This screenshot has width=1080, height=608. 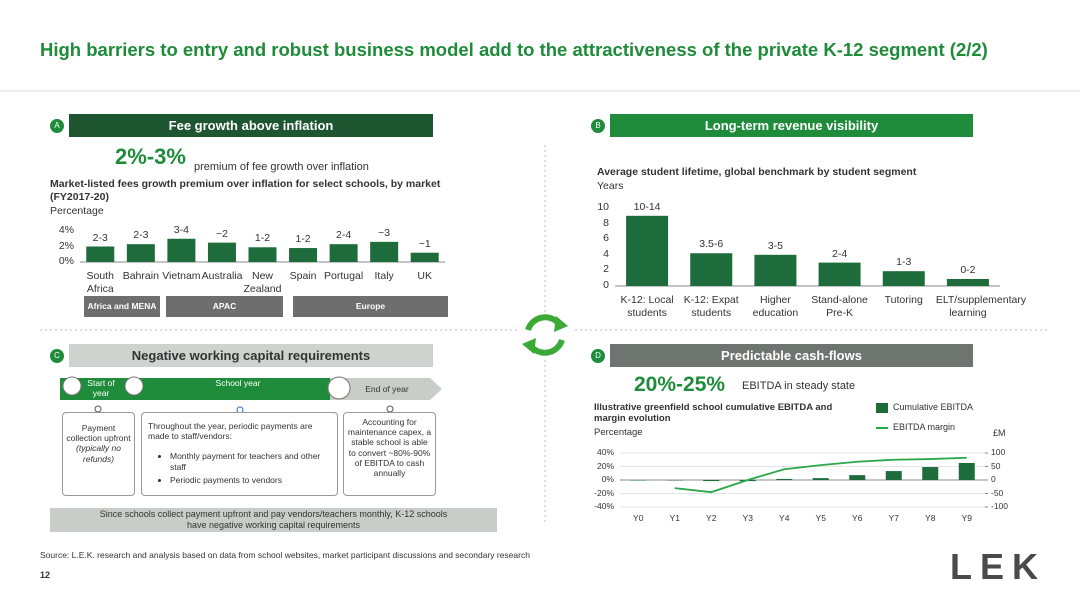 I want to click on x-tick-label: Y9, so click(x=966, y=518).